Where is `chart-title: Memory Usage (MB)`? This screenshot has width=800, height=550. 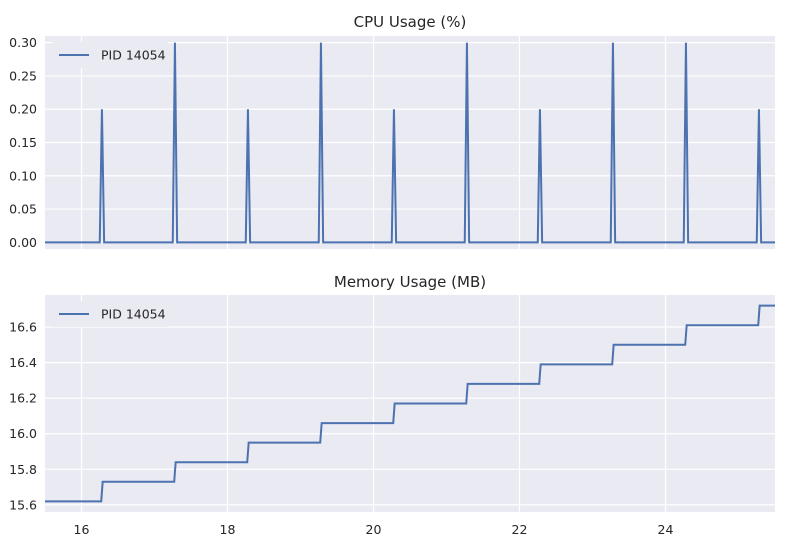 chart-title: Memory Usage (MB) is located at coordinates (410, 282).